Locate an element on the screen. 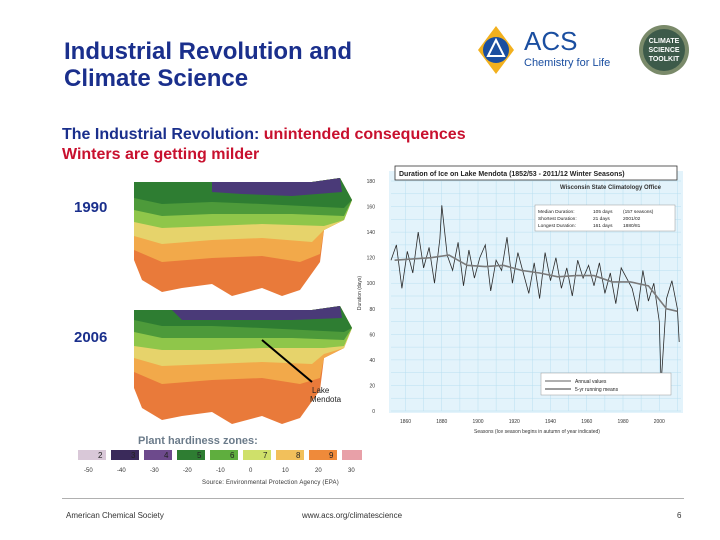 The image size is (720, 540). lake-label-line-2: Mendota is located at coordinates (326, 399).